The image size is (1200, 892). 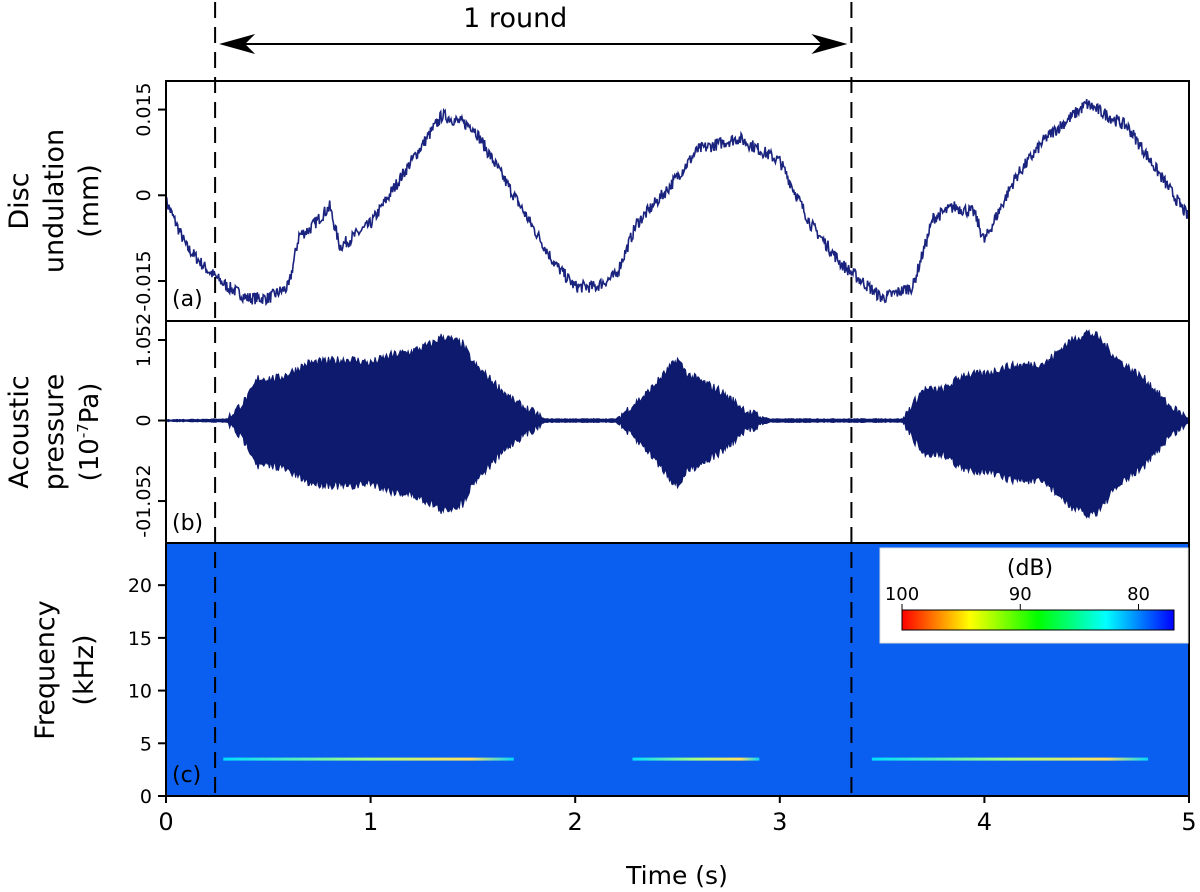 What do you see at coordinates (89, 201) in the screenshot?
I see `y-axis-label-line: (mm)` at bounding box center [89, 201].